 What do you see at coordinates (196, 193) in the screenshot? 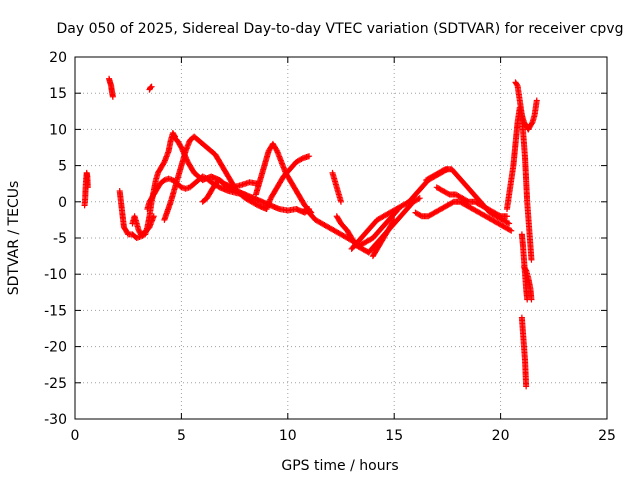
I see `series-t5` at bounding box center [196, 193].